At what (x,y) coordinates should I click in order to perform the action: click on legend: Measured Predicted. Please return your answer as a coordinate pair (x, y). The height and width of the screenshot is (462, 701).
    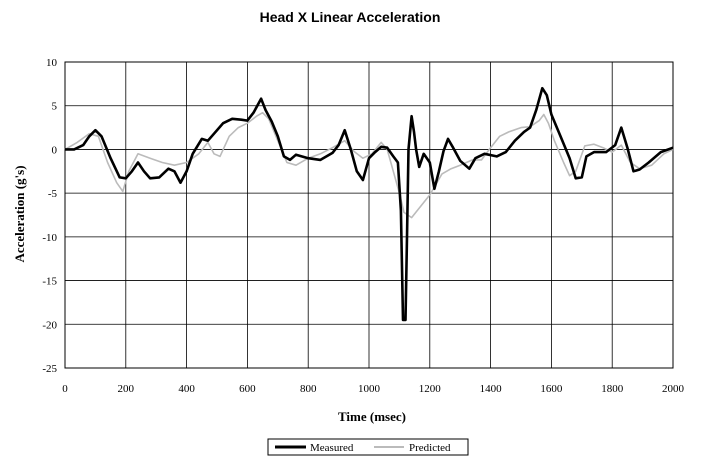
    Looking at the image, I should click on (368, 447).